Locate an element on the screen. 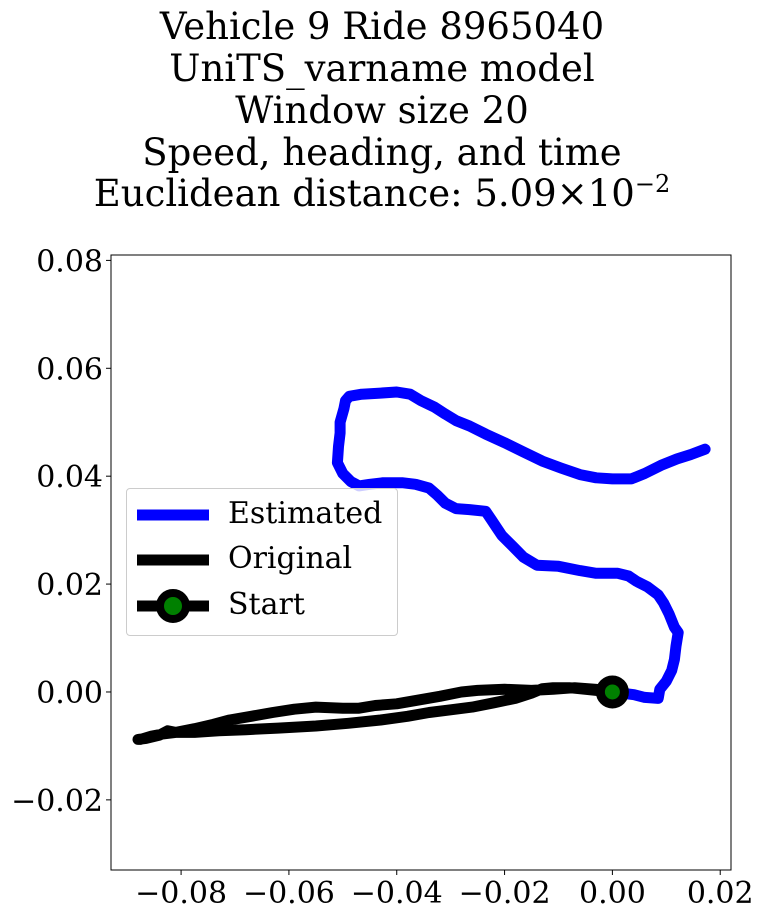 The image size is (764, 917). y-tick-label: 0.00 is located at coordinates (69, 693).